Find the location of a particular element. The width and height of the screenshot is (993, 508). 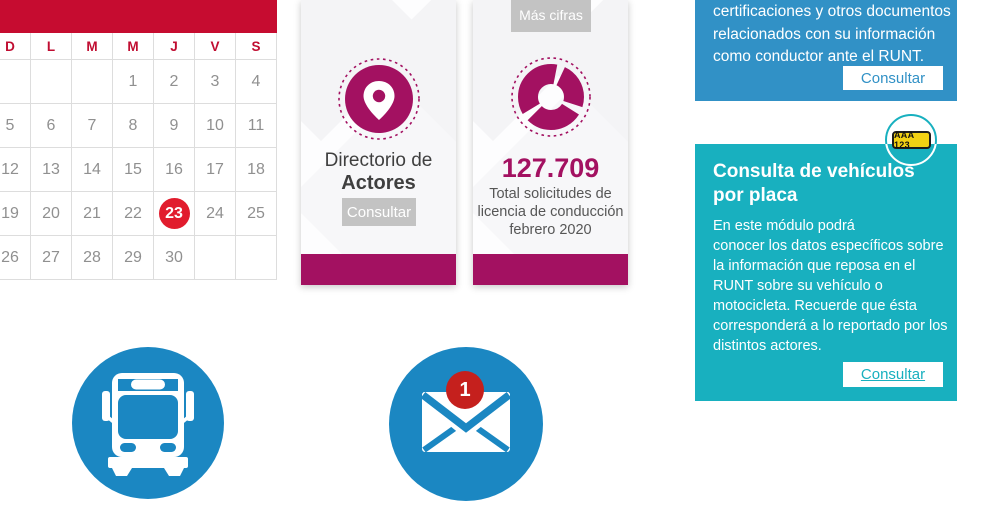

vehiculos-body-line: RUNT sobre su vehículo o is located at coordinates (798, 286).